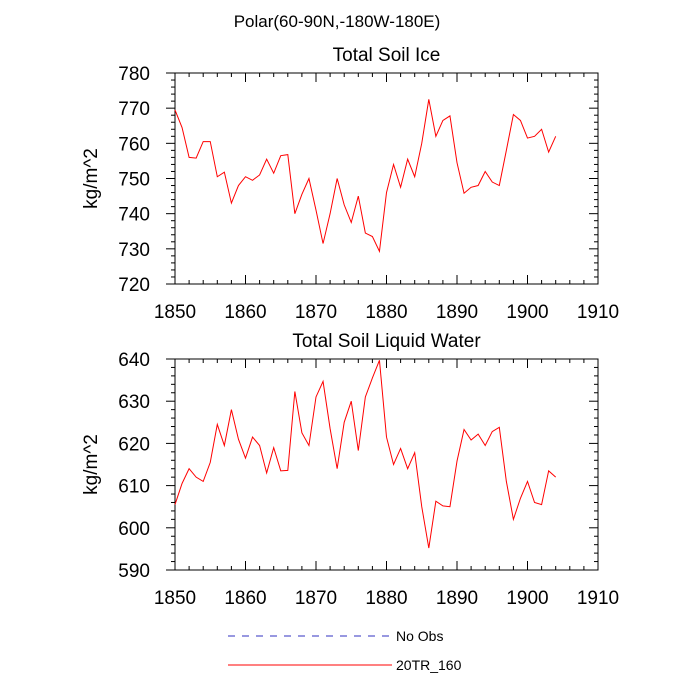 Image resolution: width=700 pixels, height=700 pixels. I want to click on panel-title: Total Soil Liquid Water, so click(386, 341).